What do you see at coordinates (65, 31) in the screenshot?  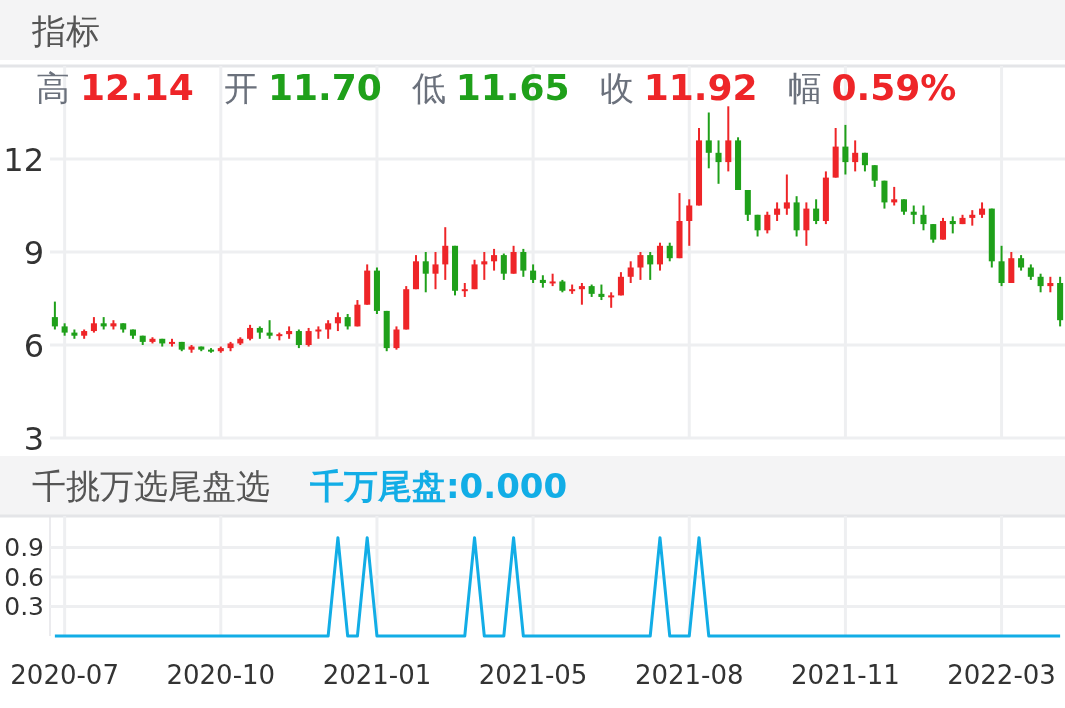 I see `chart-title: 指标` at bounding box center [65, 31].